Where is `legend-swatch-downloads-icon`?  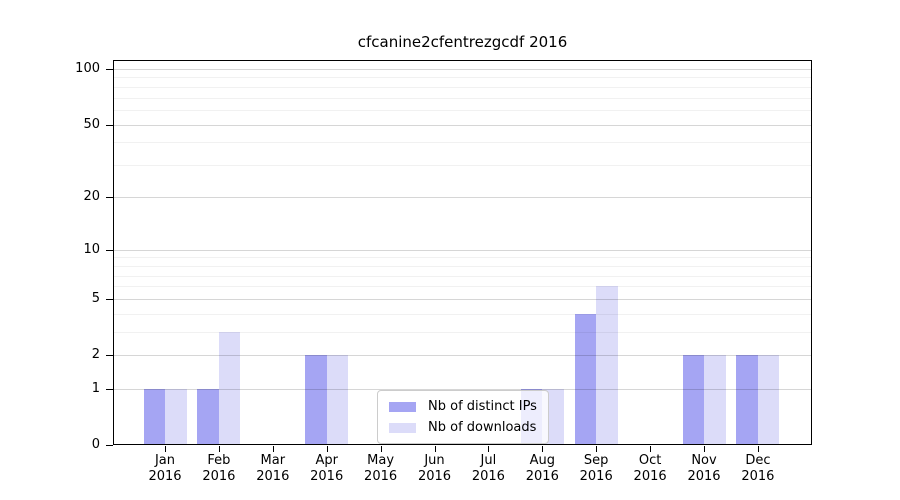 legend-swatch-downloads-icon is located at coordinates (402, 427).